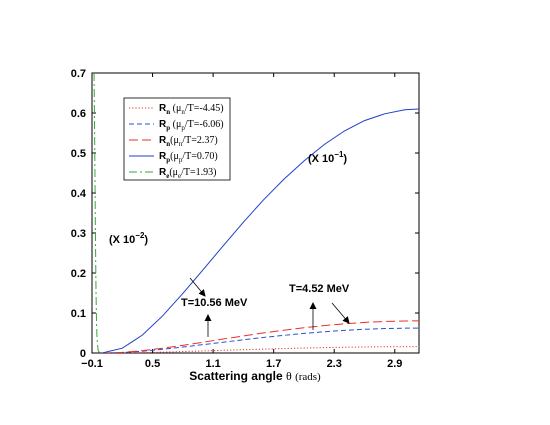  I want to click on x-tick-label: −0.1, so click(92, 364).